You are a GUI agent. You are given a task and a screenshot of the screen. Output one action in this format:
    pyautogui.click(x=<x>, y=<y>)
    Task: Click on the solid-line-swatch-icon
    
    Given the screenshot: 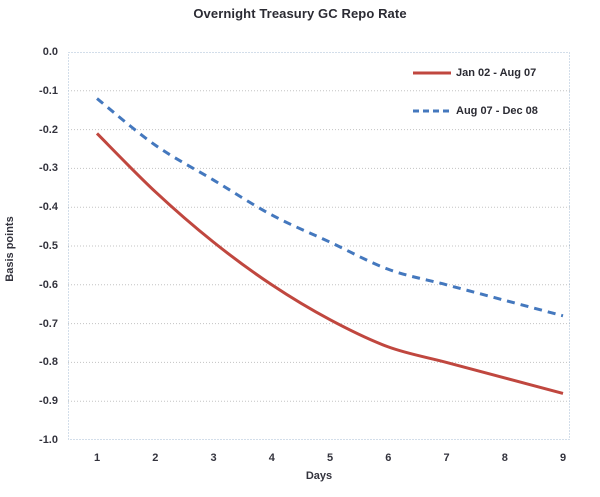 What is the action you would take?
    pyautogui.click(x=432, y=73)
    